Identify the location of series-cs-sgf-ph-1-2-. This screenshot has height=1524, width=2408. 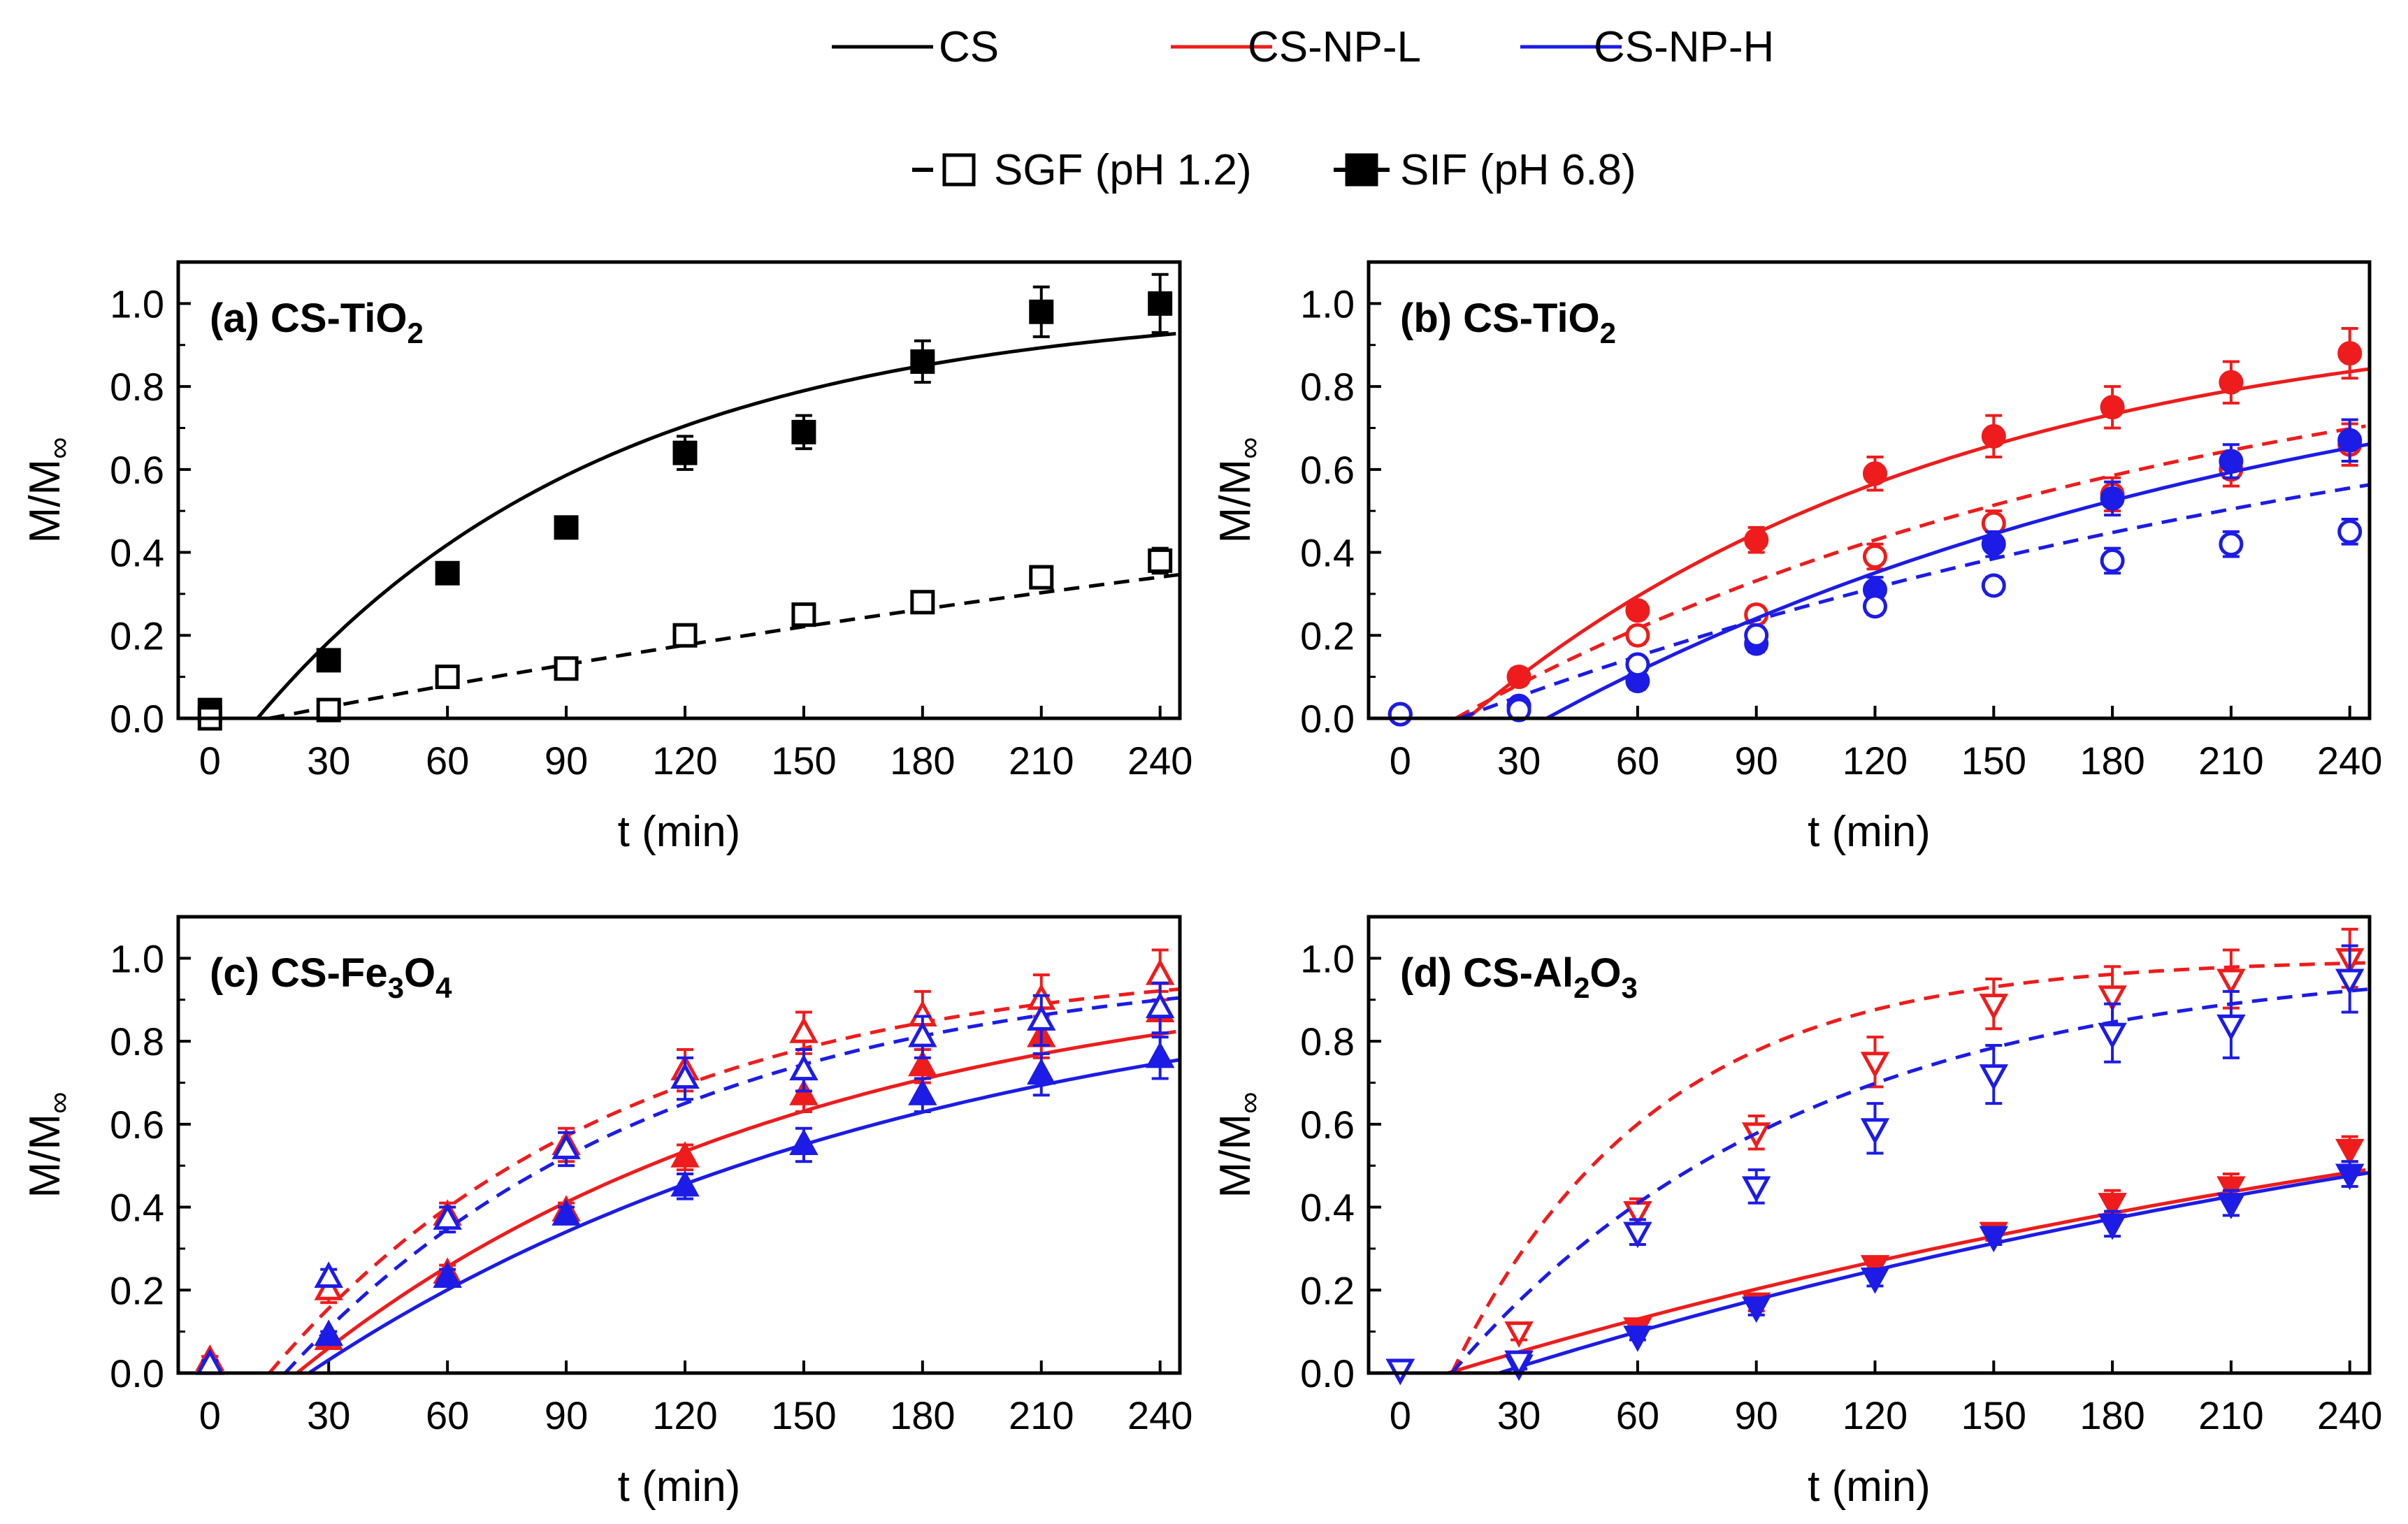
(688, 638).